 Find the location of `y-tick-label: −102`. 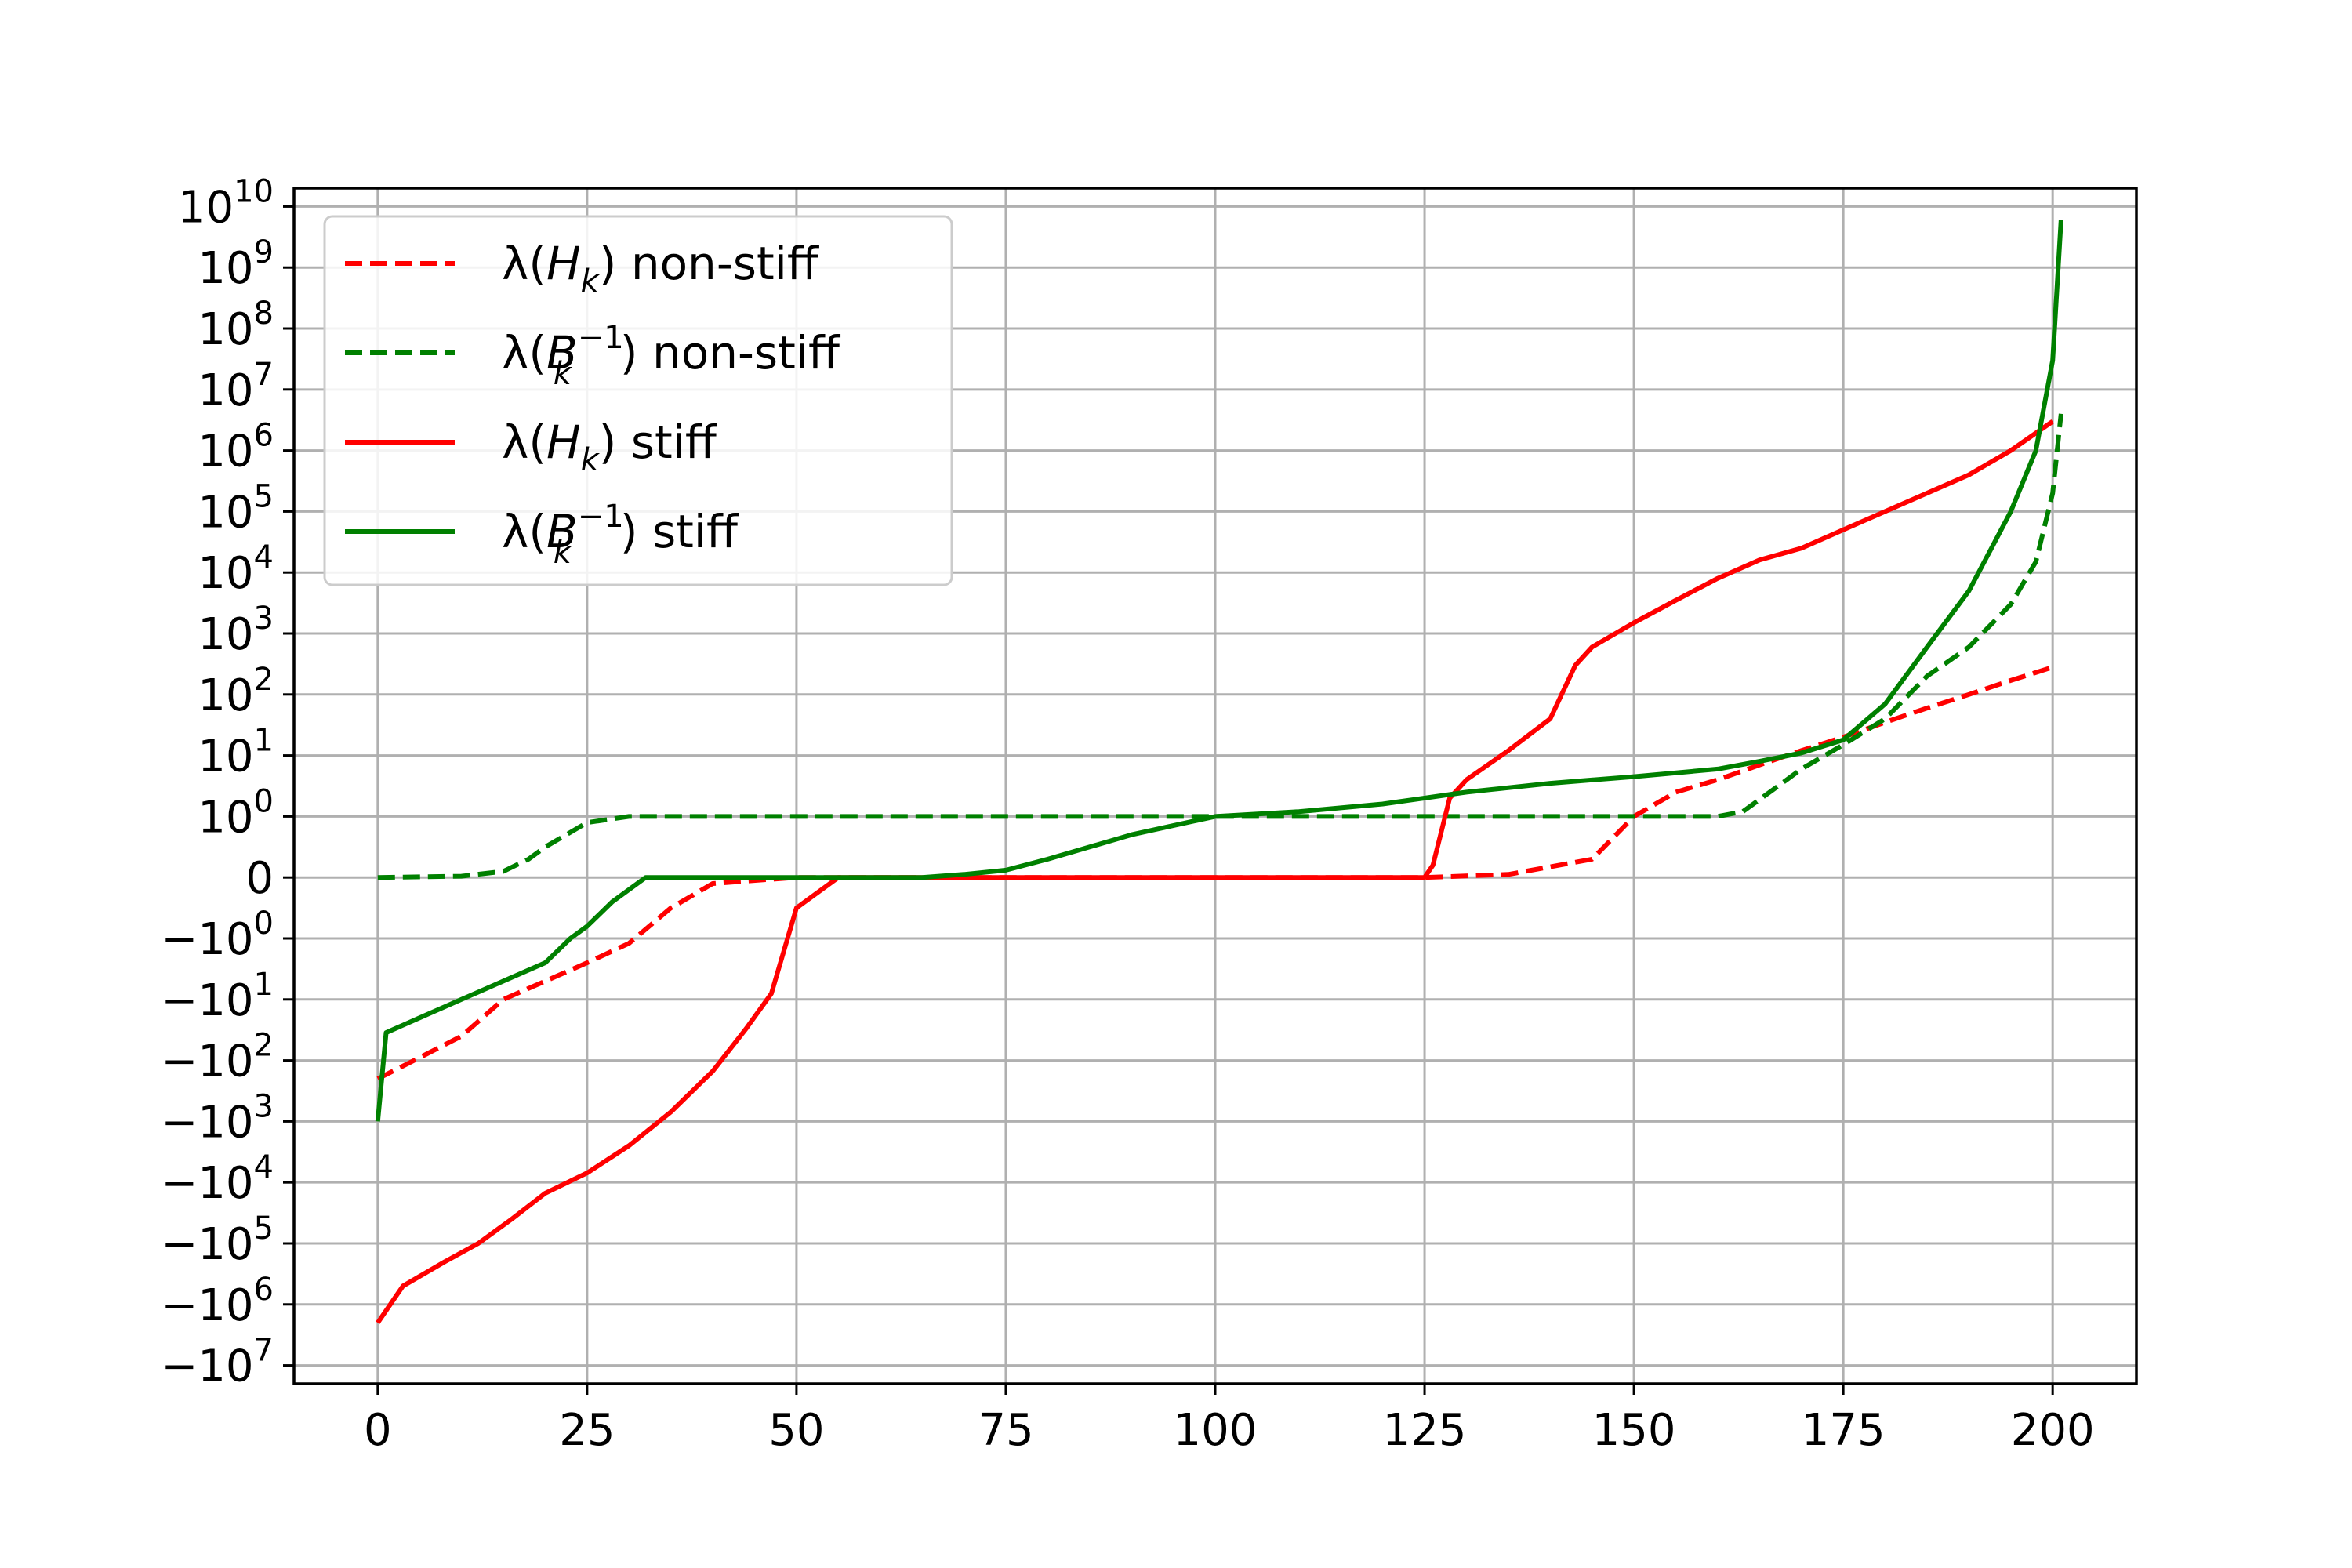

y-tick-label: −102 is located at coordinates (218, 1057).